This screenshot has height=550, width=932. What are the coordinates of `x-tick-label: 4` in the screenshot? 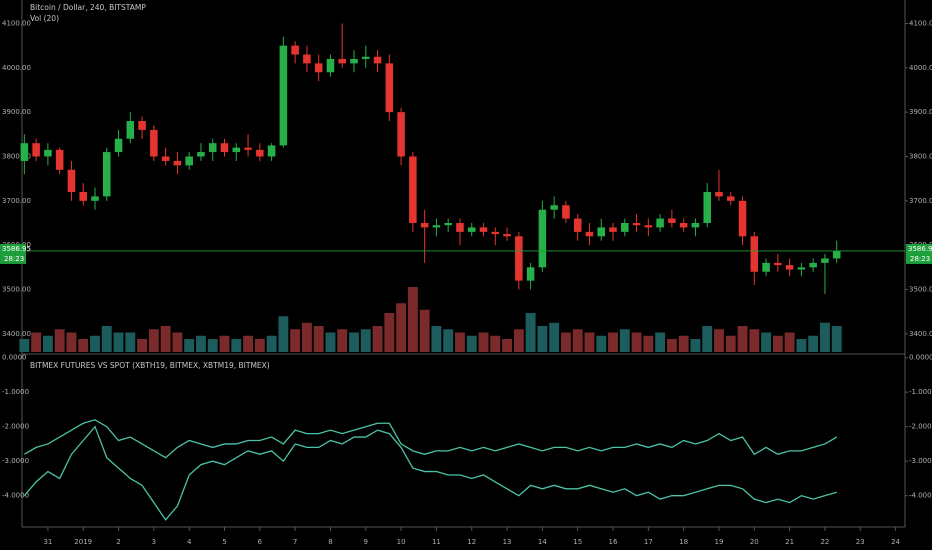 It's located at (189, 542).